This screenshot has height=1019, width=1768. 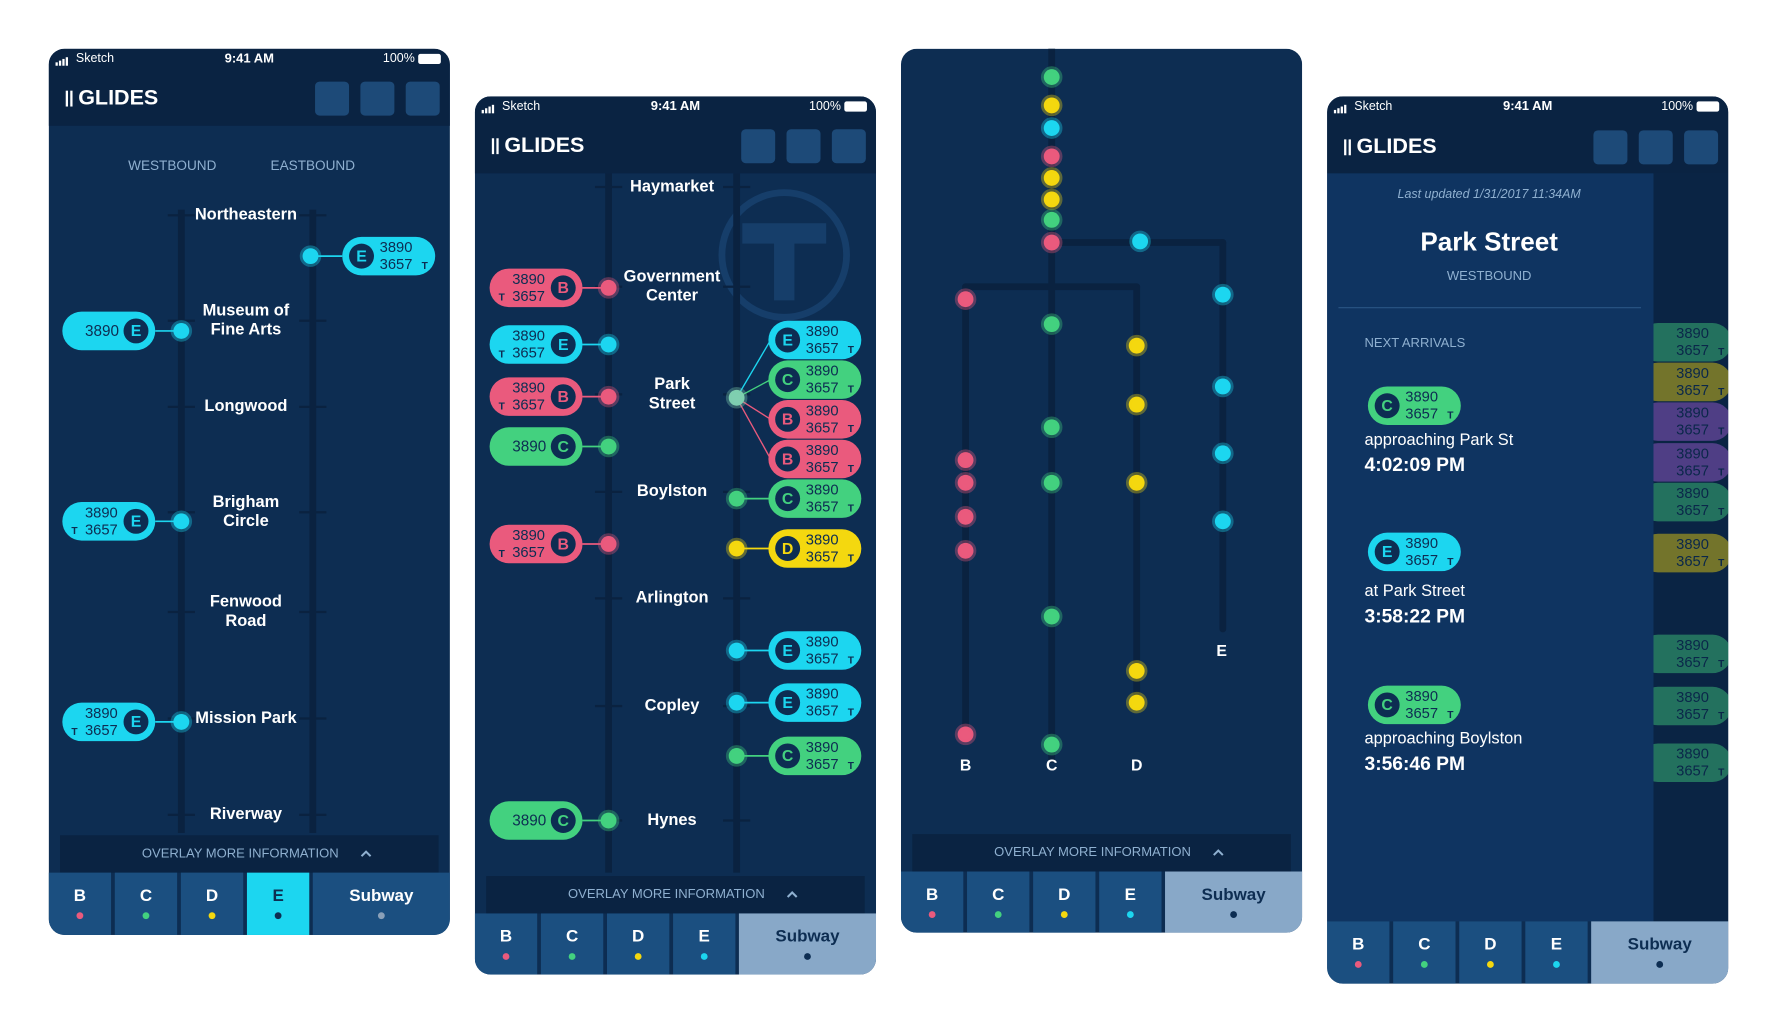 What do you see at coordinates (95, 58) in the screenshot?
I see `carrier: Sketch` at bounding box center [95, 58].